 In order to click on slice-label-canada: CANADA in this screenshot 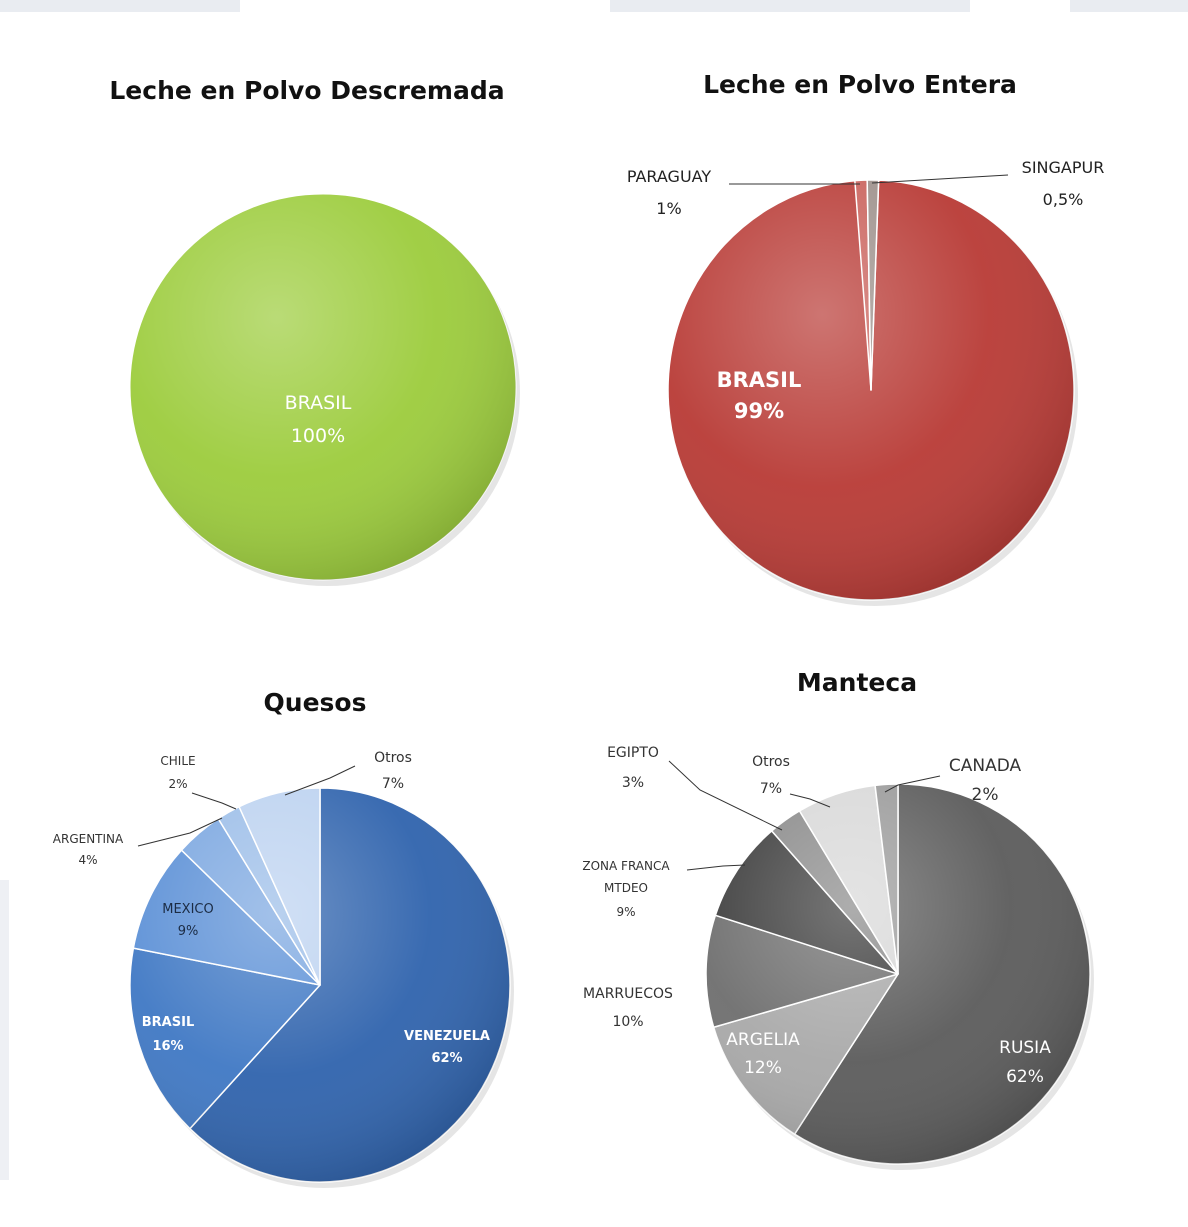, I will do `click(985, 766)`.